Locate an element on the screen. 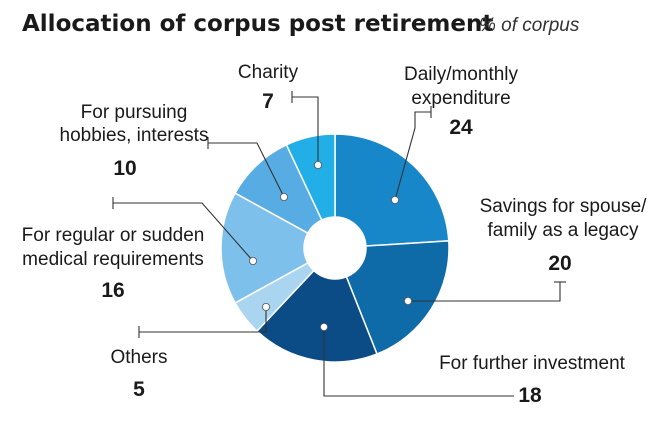 The height and width of the screenshot is (421, 660). slice-label-0-line-0: Daily/monthly is located at coordinates (461, 74).